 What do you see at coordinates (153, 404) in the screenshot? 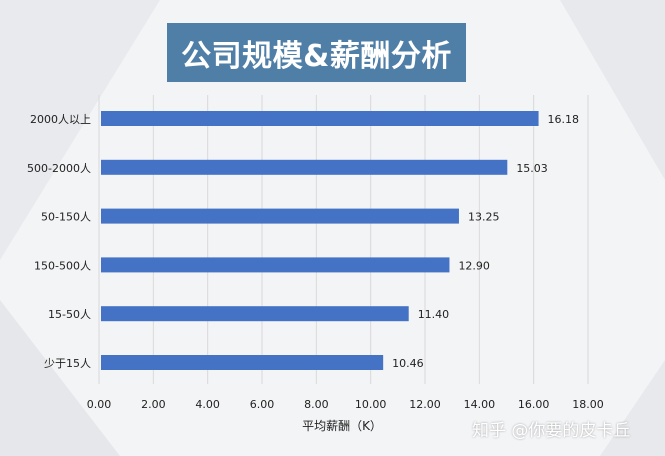
I see `x-tick-label: 2.00` at bounding box center [153, 404].